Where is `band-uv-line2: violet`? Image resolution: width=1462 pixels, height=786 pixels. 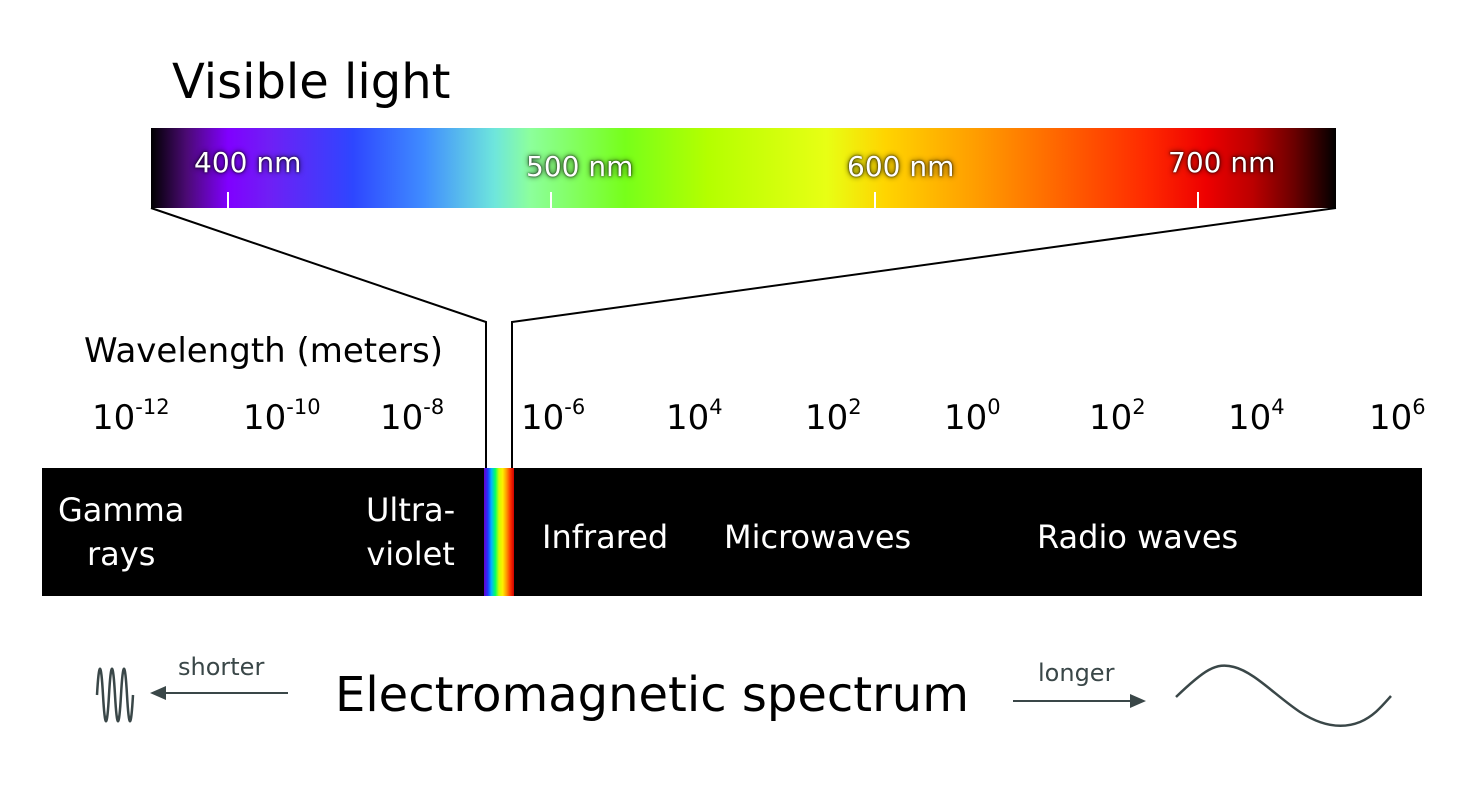 band-uv-line2: violet is located at coordinates (410, 554).